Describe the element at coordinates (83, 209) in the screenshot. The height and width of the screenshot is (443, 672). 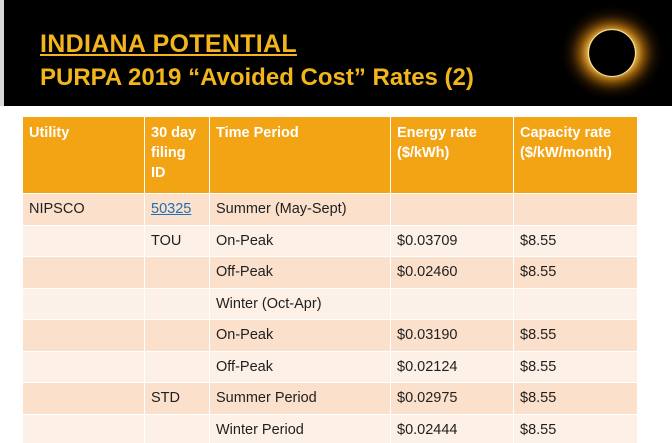
I see `cell-utility: NIPSCO` at that location.